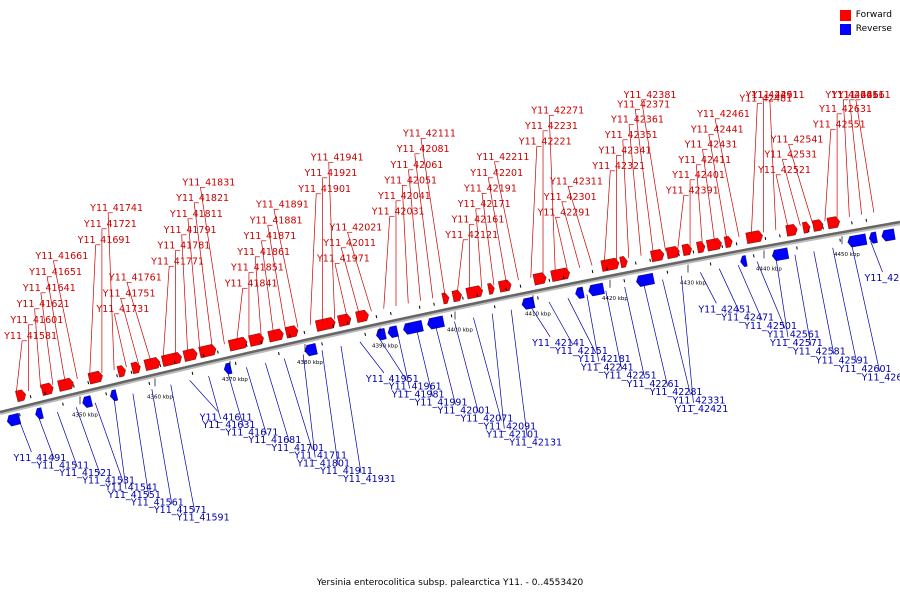 The height and width of the screenshot is (600, 900). I want to click on forward-gene-label: Y11_41741, so click(116, 208).